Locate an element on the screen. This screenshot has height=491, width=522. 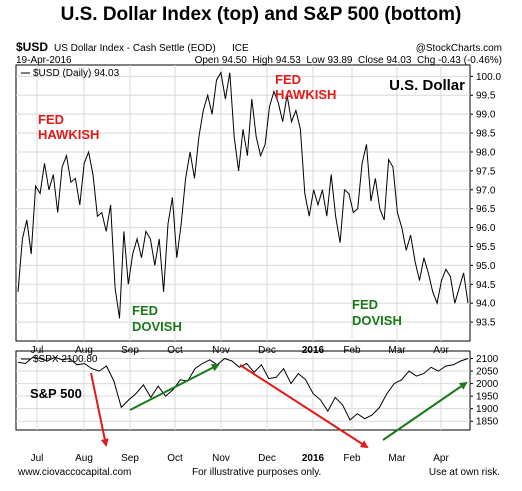
bottom-panel-frame is located at coordinates (243, 390).